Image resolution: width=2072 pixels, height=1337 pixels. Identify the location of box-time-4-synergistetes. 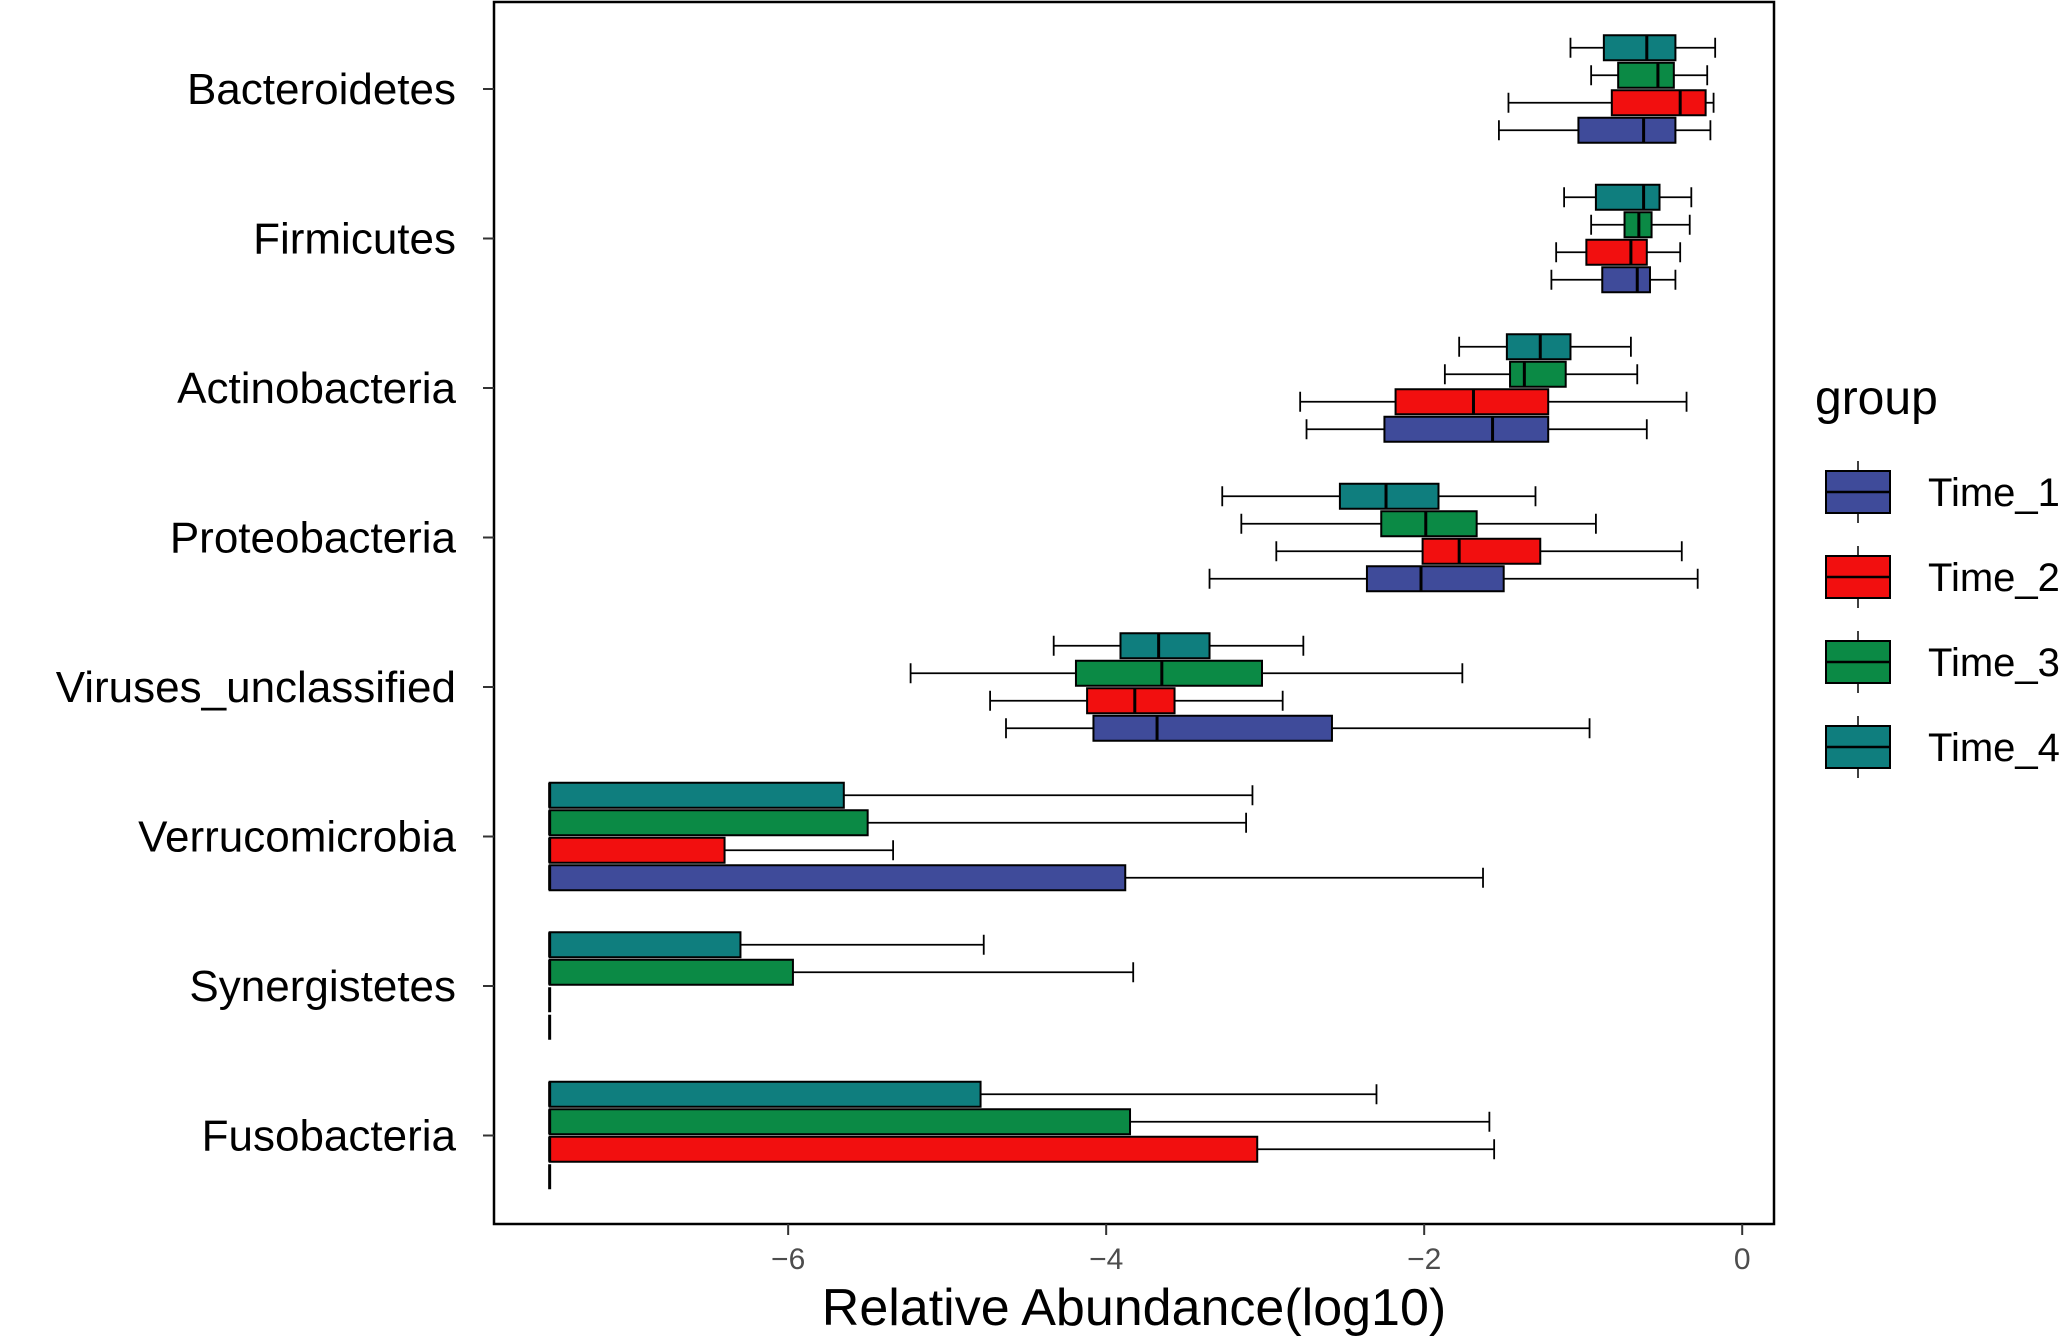
(766, 945).